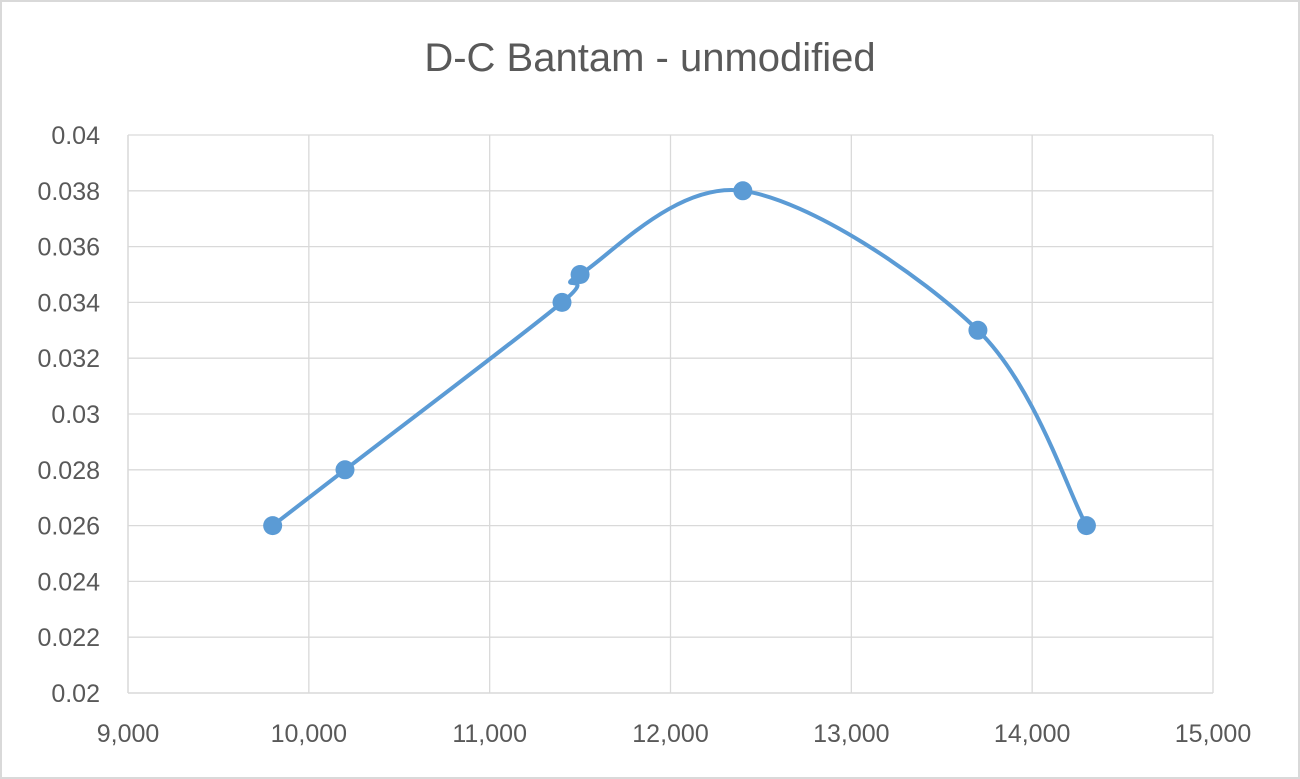  What do you see at coordinates (1213, 734) in the screenshot?
I see `x-tick-label: 15,000` at bounding box center [1213, 734].